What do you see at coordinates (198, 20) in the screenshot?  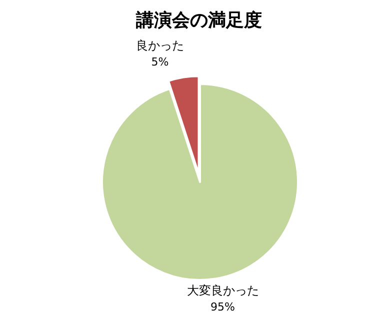 I see `chart-title: 講演会の満足度` at bounding box center [198, 20].